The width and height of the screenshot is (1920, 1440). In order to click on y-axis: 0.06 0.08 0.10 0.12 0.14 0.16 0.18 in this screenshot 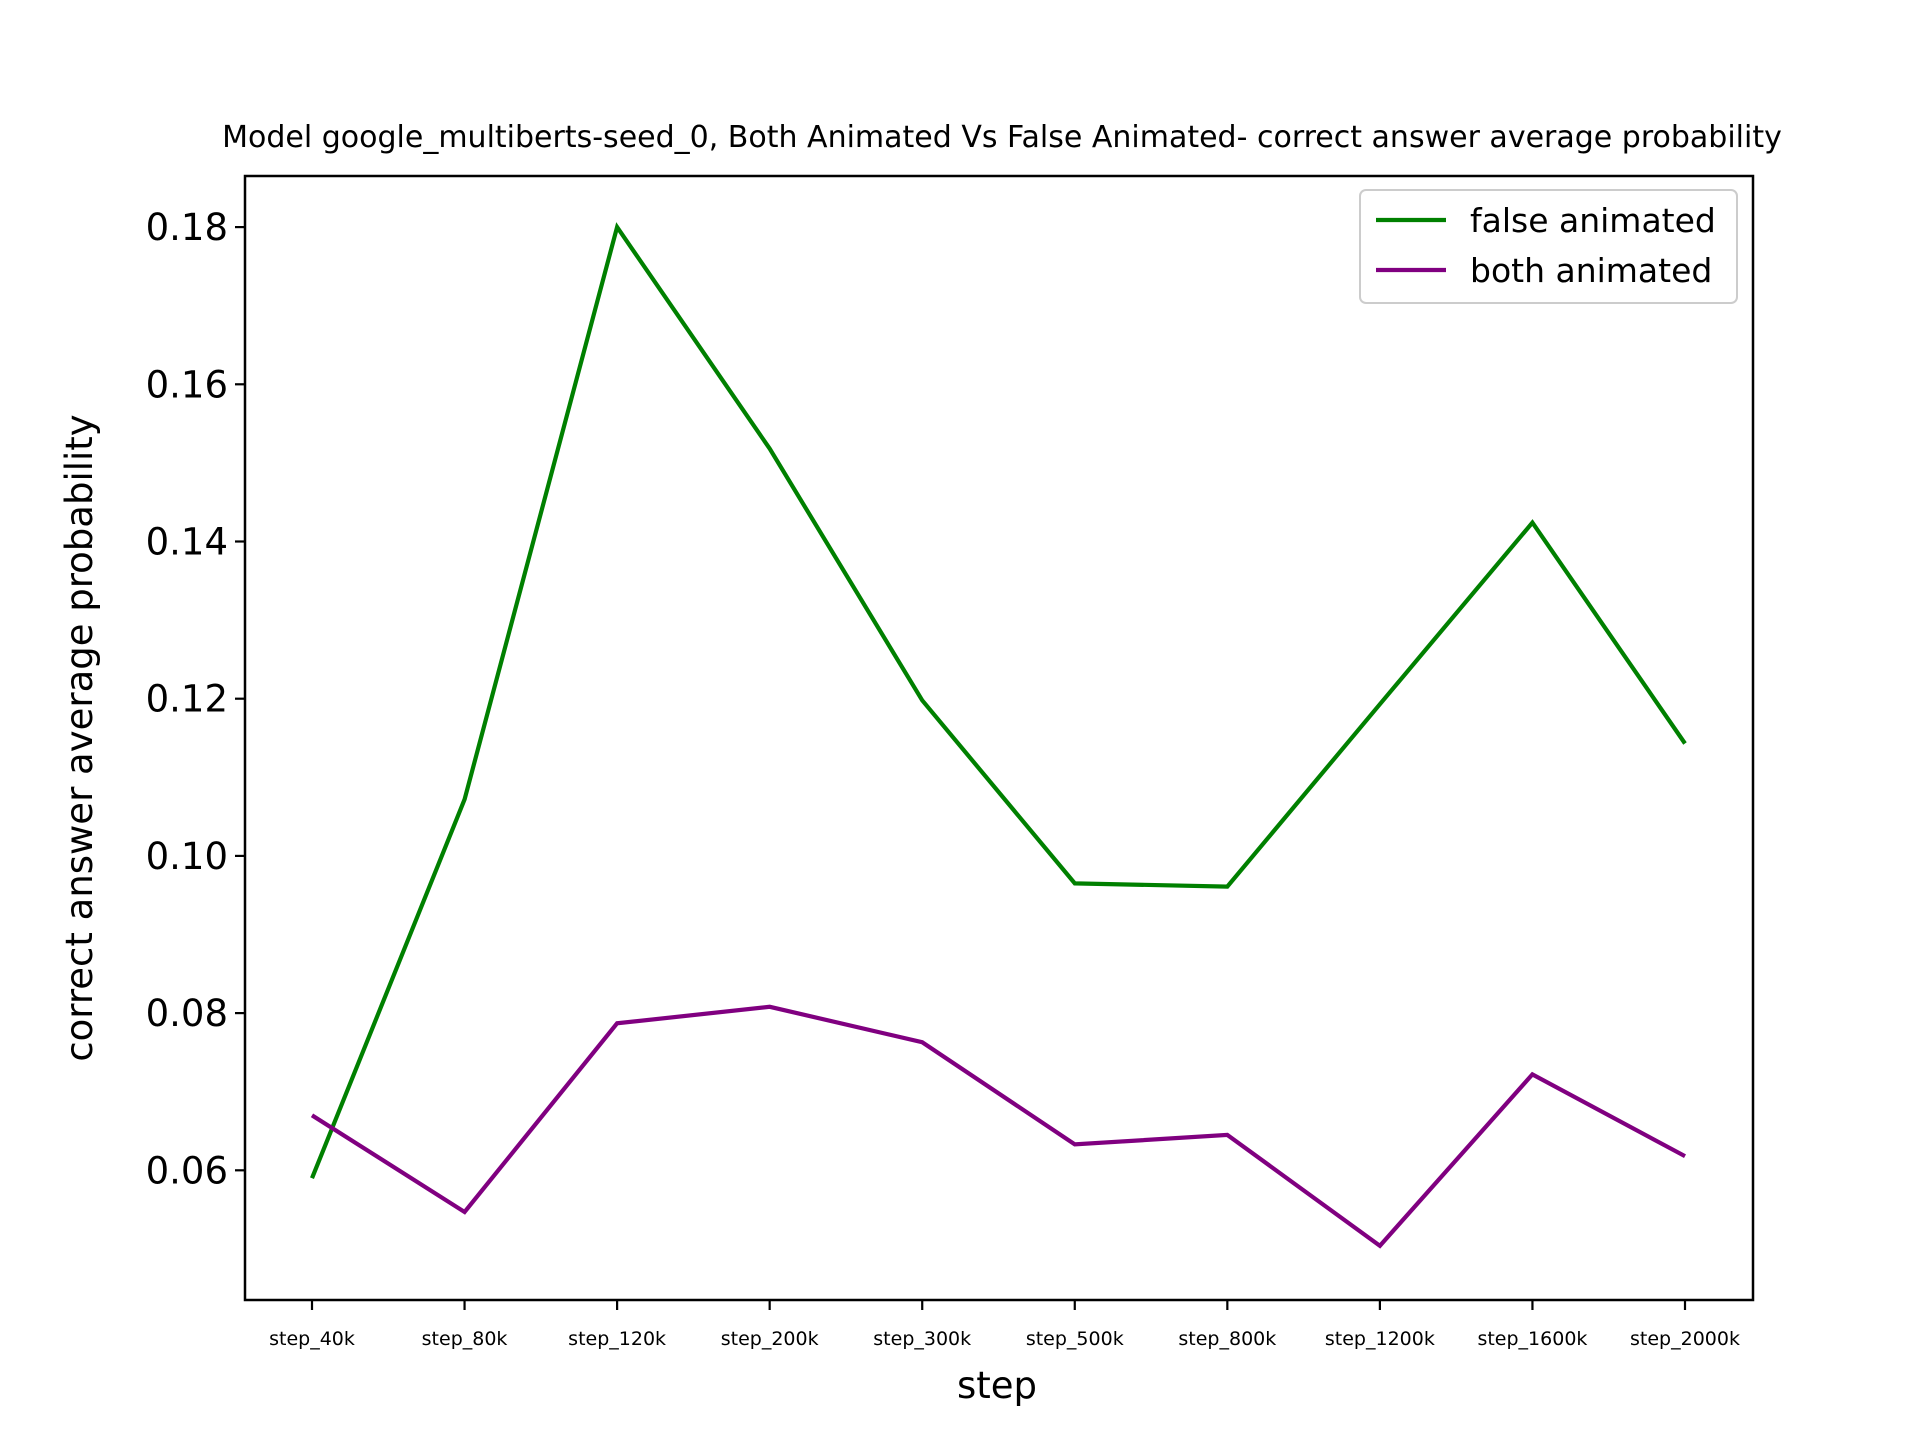, I will do `click(195, 699)`.